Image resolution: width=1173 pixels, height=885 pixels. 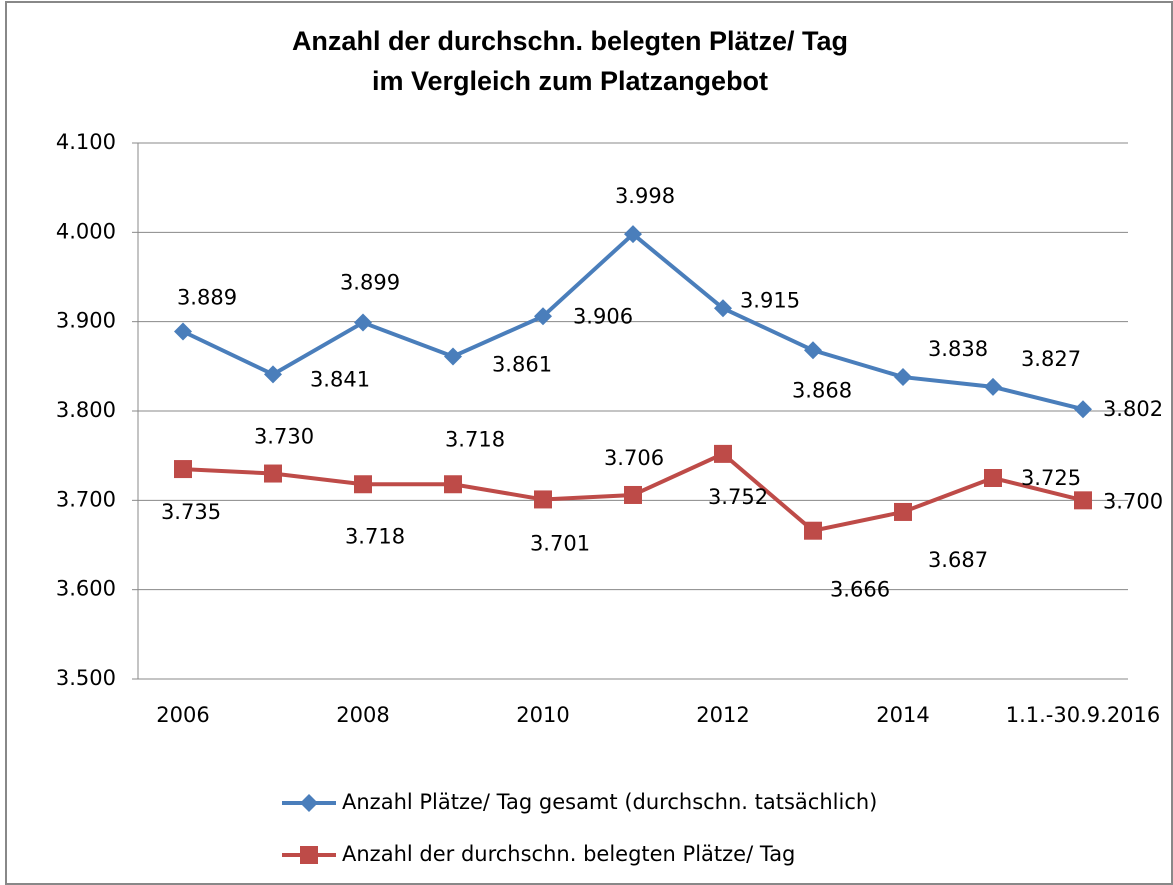 I want to click on data-label: 3.906, so click(x=603, y=316).